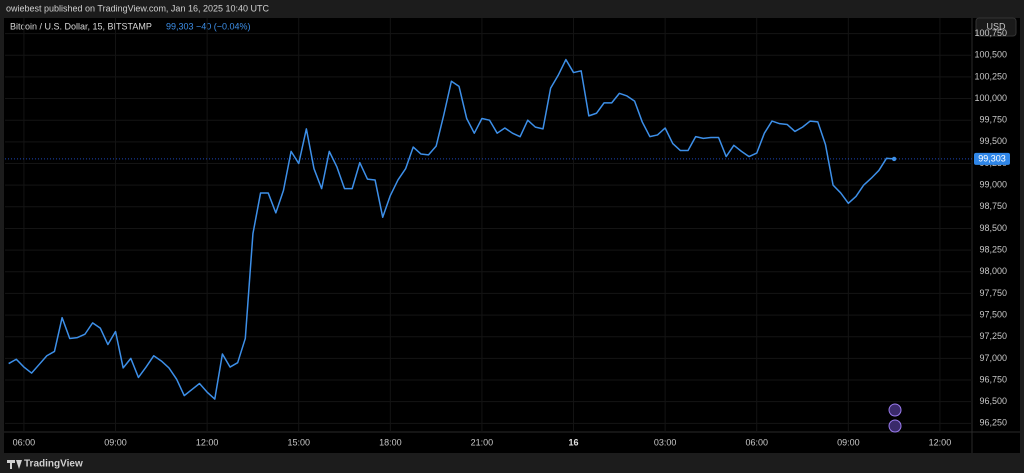 The image size is (1024, 473). Describe the element at coordinates (993, 379) in the screenshot. I see `y-tick-label: 96,750` at that location.